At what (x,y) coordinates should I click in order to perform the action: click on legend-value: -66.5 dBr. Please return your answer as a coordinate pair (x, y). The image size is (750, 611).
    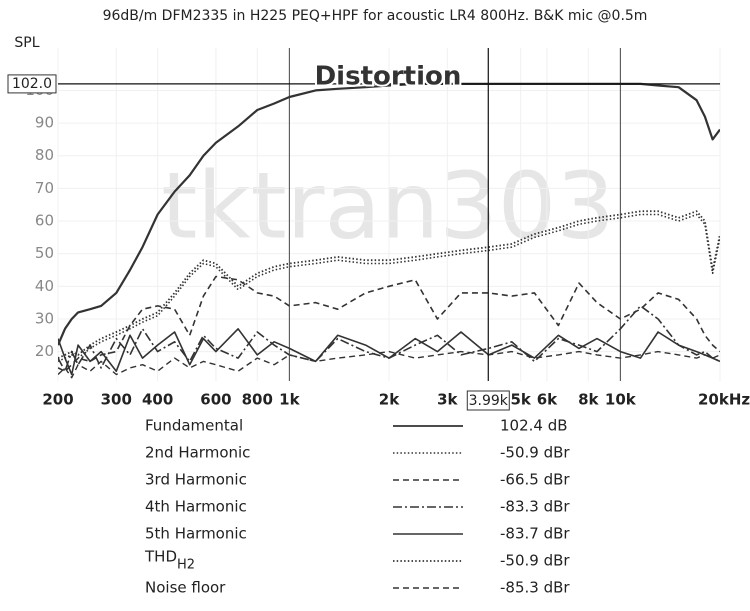
    Looking at the image, I should click on (535, 480).